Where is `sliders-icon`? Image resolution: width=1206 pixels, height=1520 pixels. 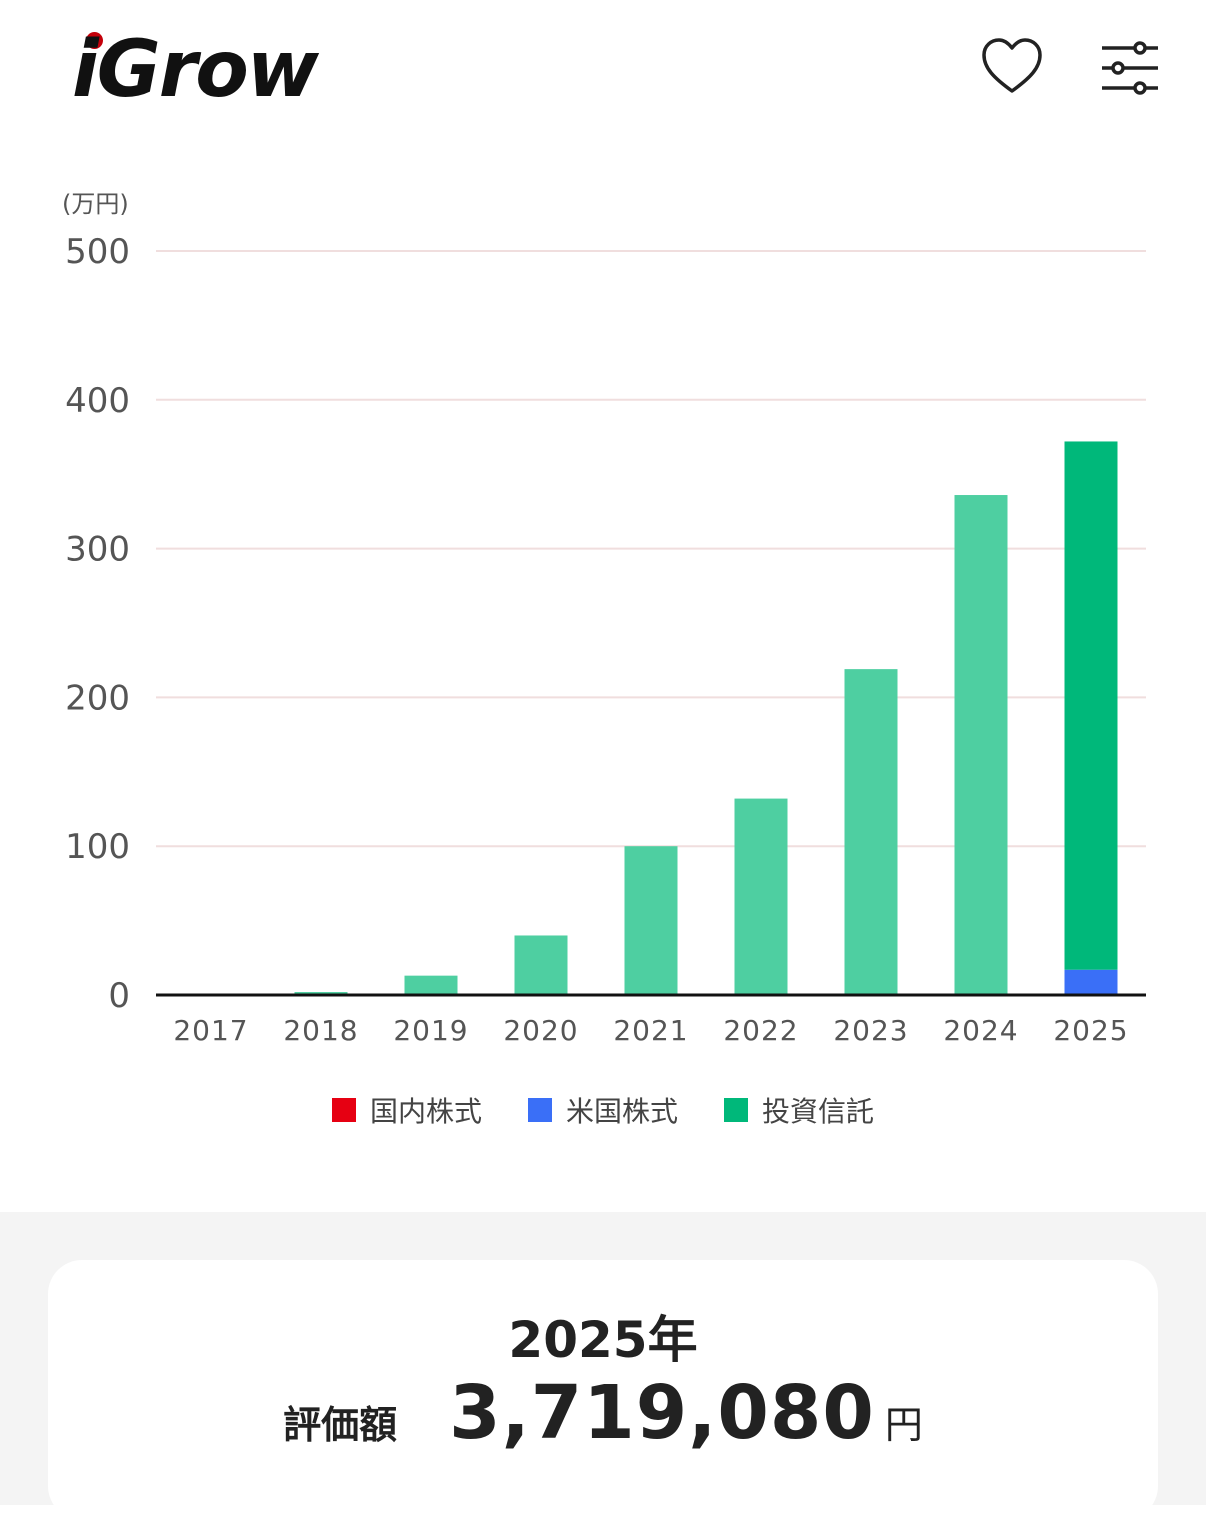
sliders-icon is located at coordinates (1130, 68).